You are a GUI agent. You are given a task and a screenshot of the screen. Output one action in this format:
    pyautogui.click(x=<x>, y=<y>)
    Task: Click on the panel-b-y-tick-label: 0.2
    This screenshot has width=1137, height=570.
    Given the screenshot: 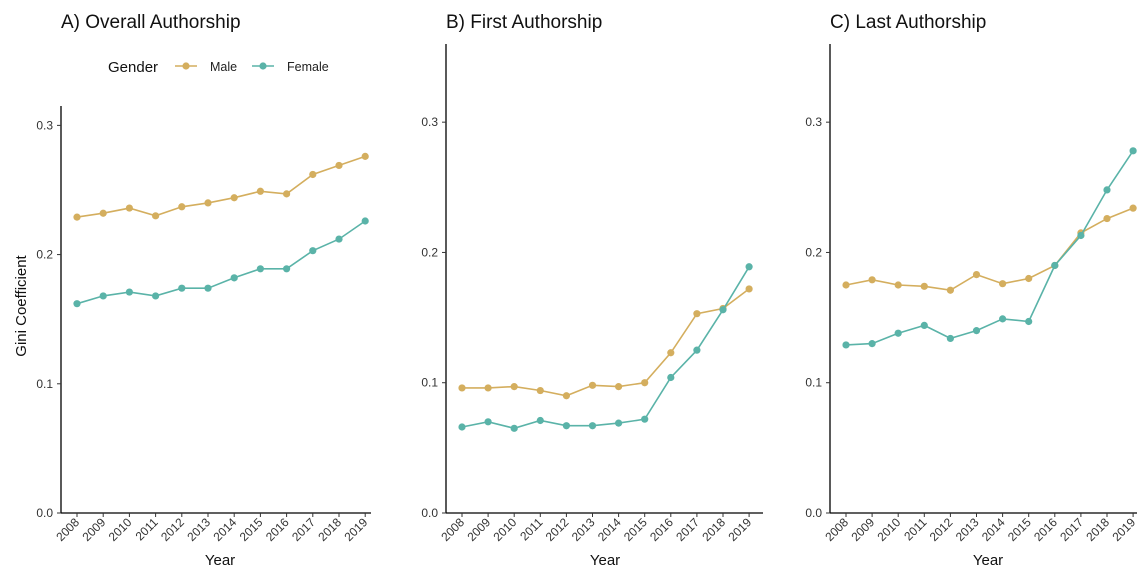 What is the action you would take?
    pyautogui.click(x=429, y=252)
    